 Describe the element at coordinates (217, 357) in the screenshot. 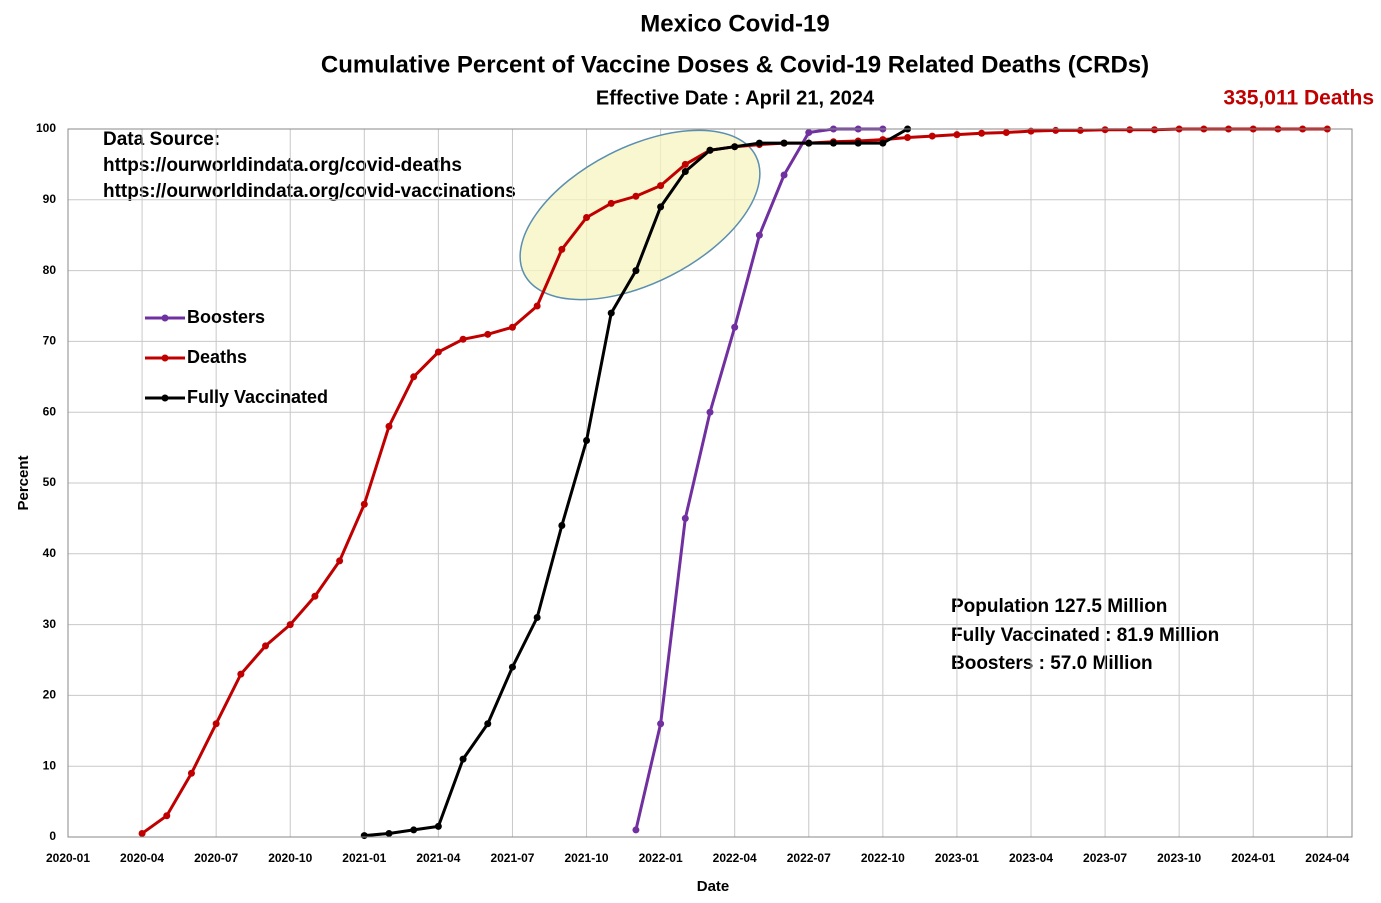

I see `legend-label: Deaths` at that location.